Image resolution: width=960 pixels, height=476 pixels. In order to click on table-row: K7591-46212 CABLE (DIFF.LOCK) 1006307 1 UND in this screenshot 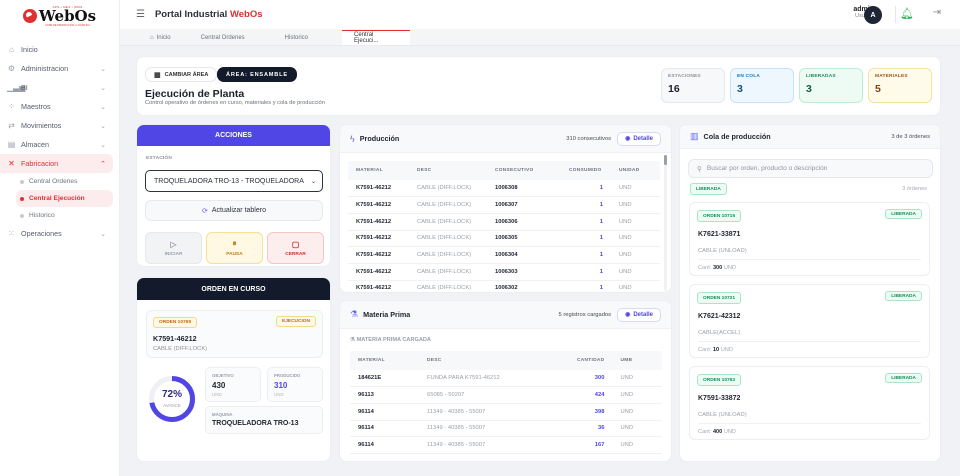, I will do `click(504, 205)`.